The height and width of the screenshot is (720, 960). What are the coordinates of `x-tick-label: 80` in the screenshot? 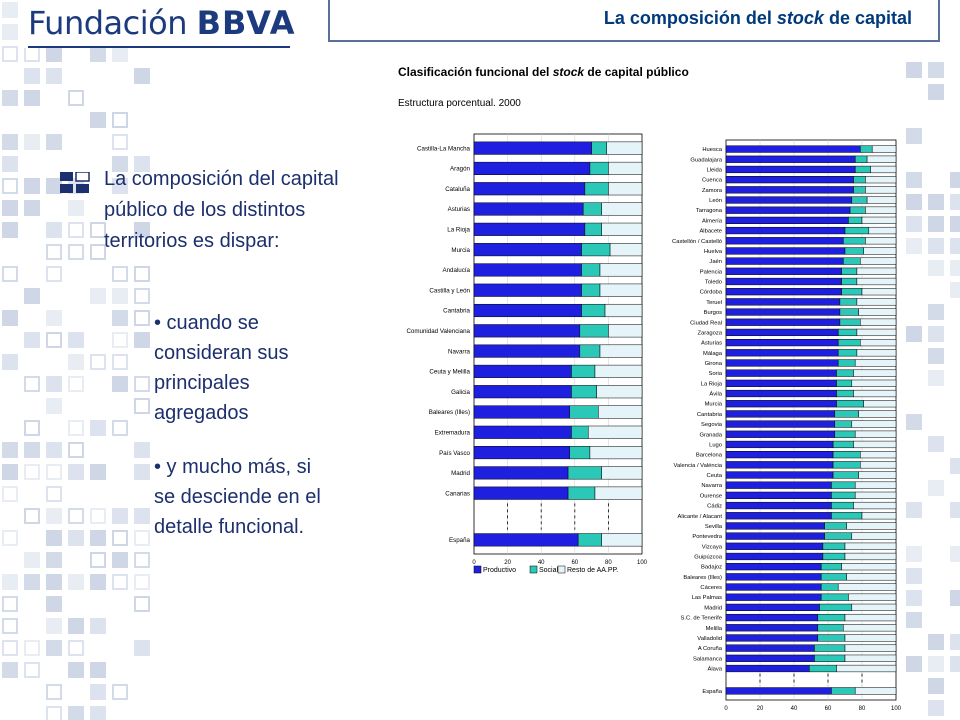 It's located at (608, 563).